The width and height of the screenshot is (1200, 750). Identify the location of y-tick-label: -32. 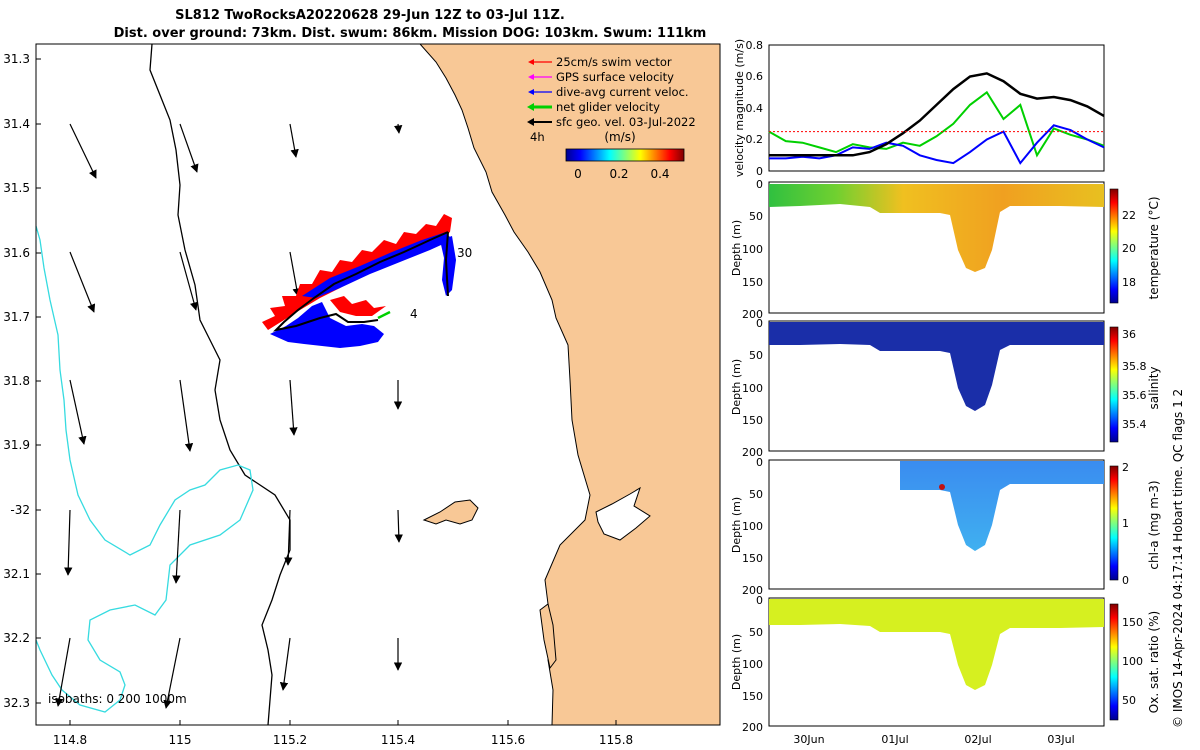
(20, 510).